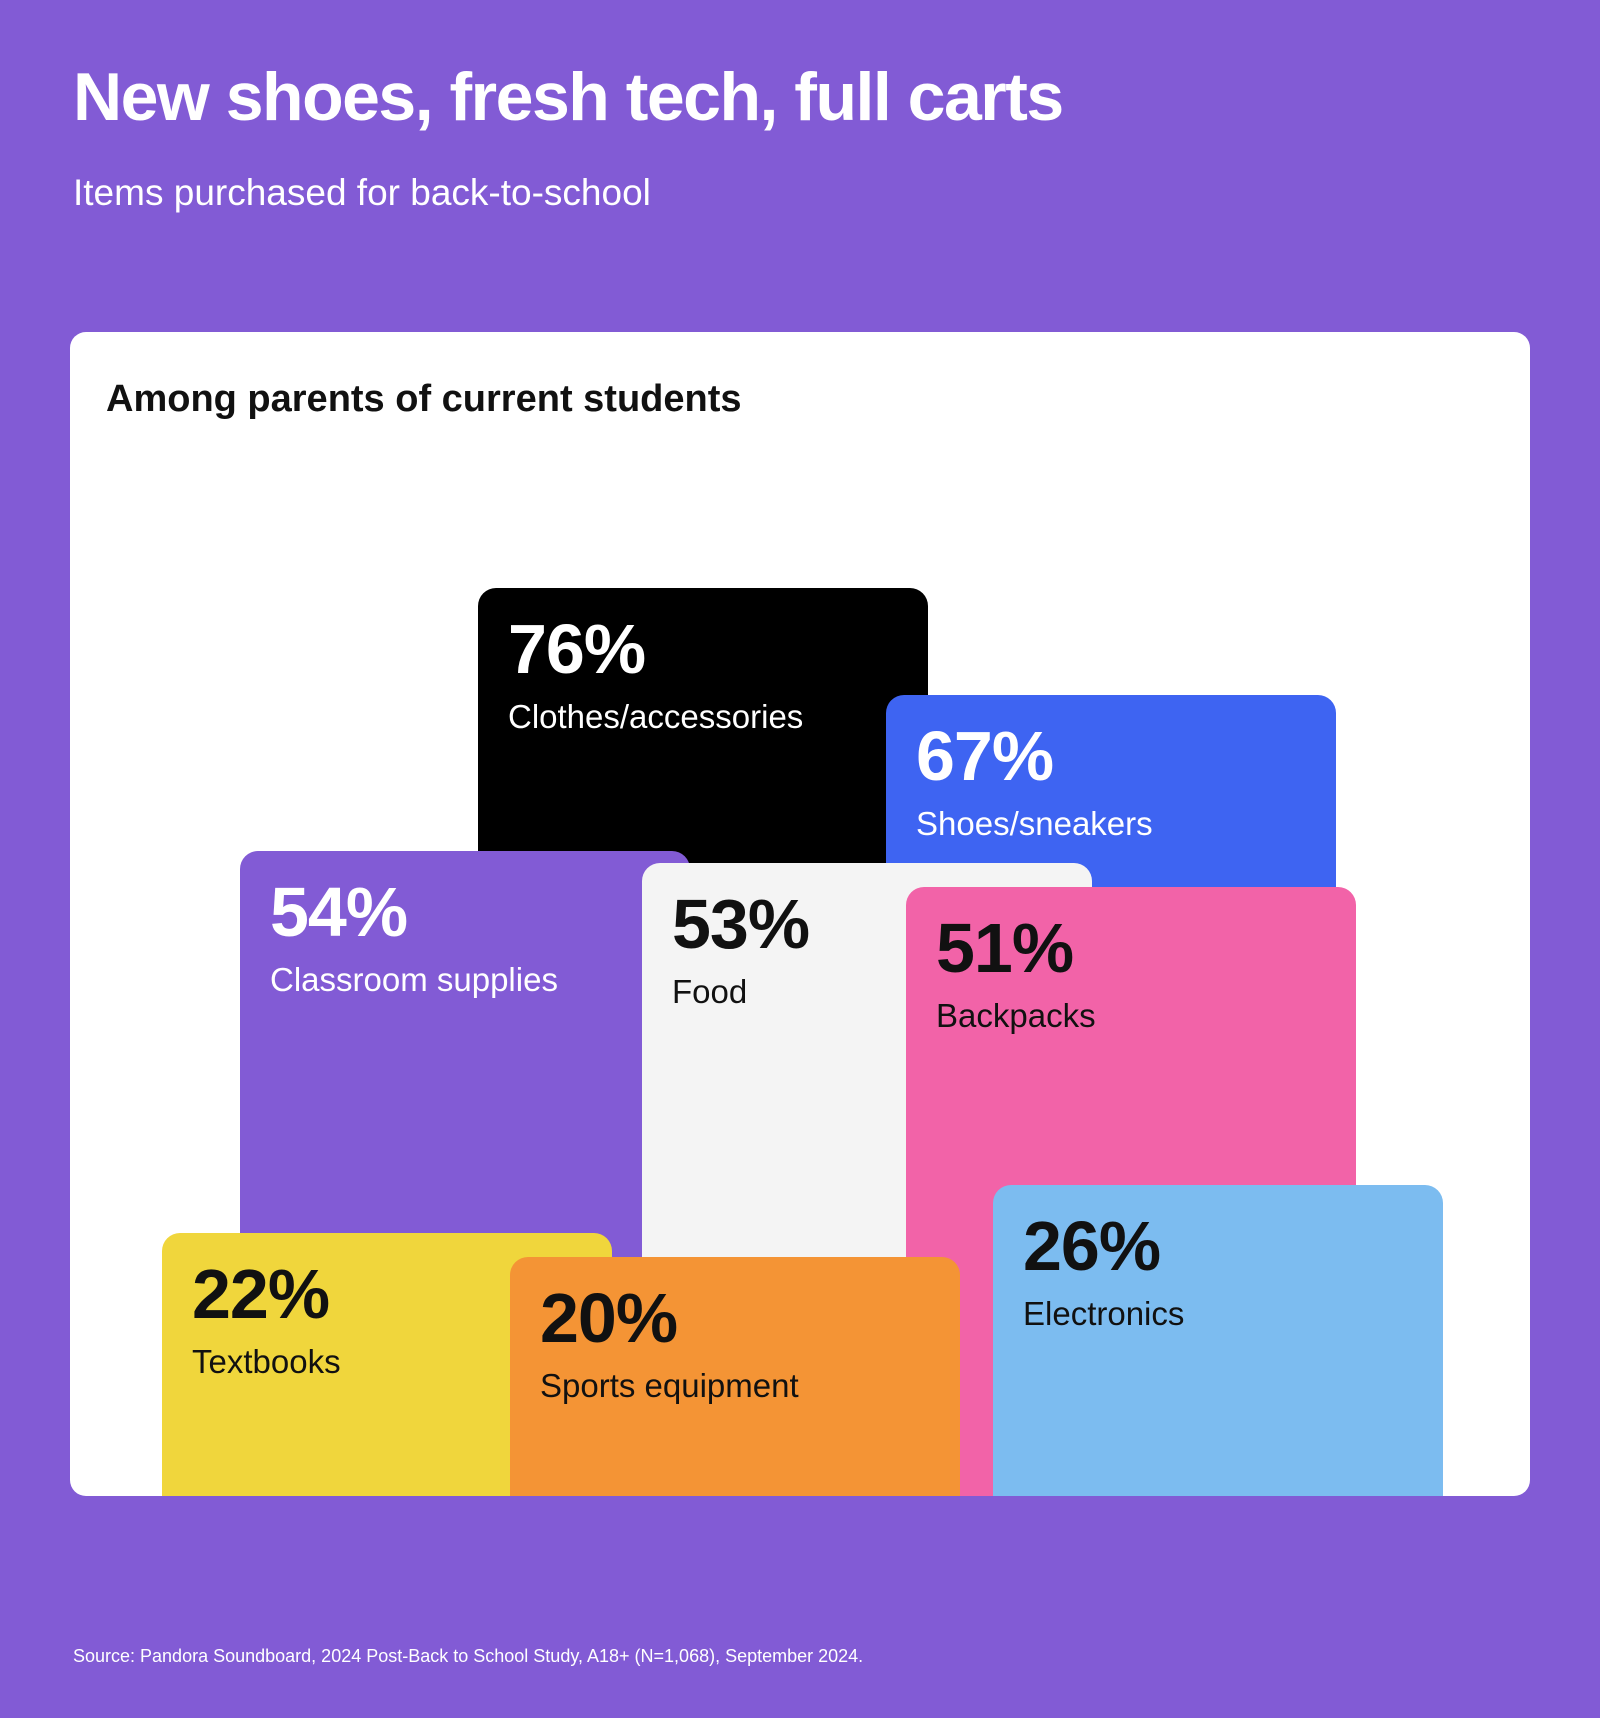  I want to click on bar-category-label: Clothes/accessories, so click(656, 716).